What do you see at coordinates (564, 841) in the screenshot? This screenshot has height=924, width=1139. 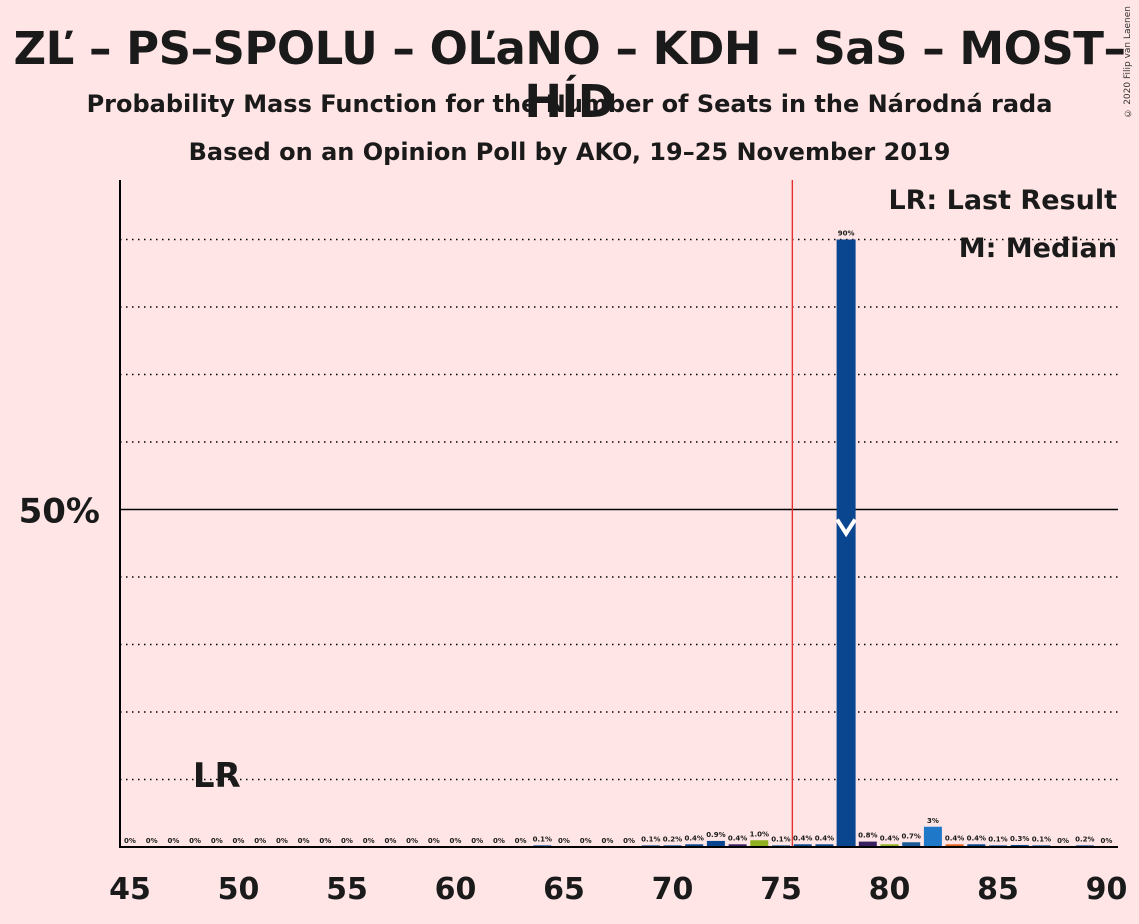 I see `bar-label-seat-65: 0%` at bounding box center [564, 841].